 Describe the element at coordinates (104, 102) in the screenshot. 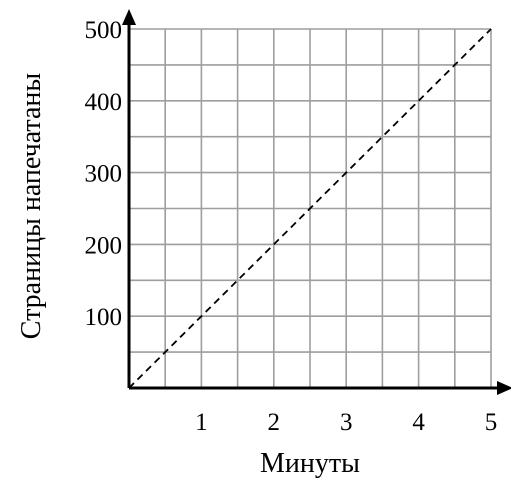

I see `y-tick-label: 400` at that location.